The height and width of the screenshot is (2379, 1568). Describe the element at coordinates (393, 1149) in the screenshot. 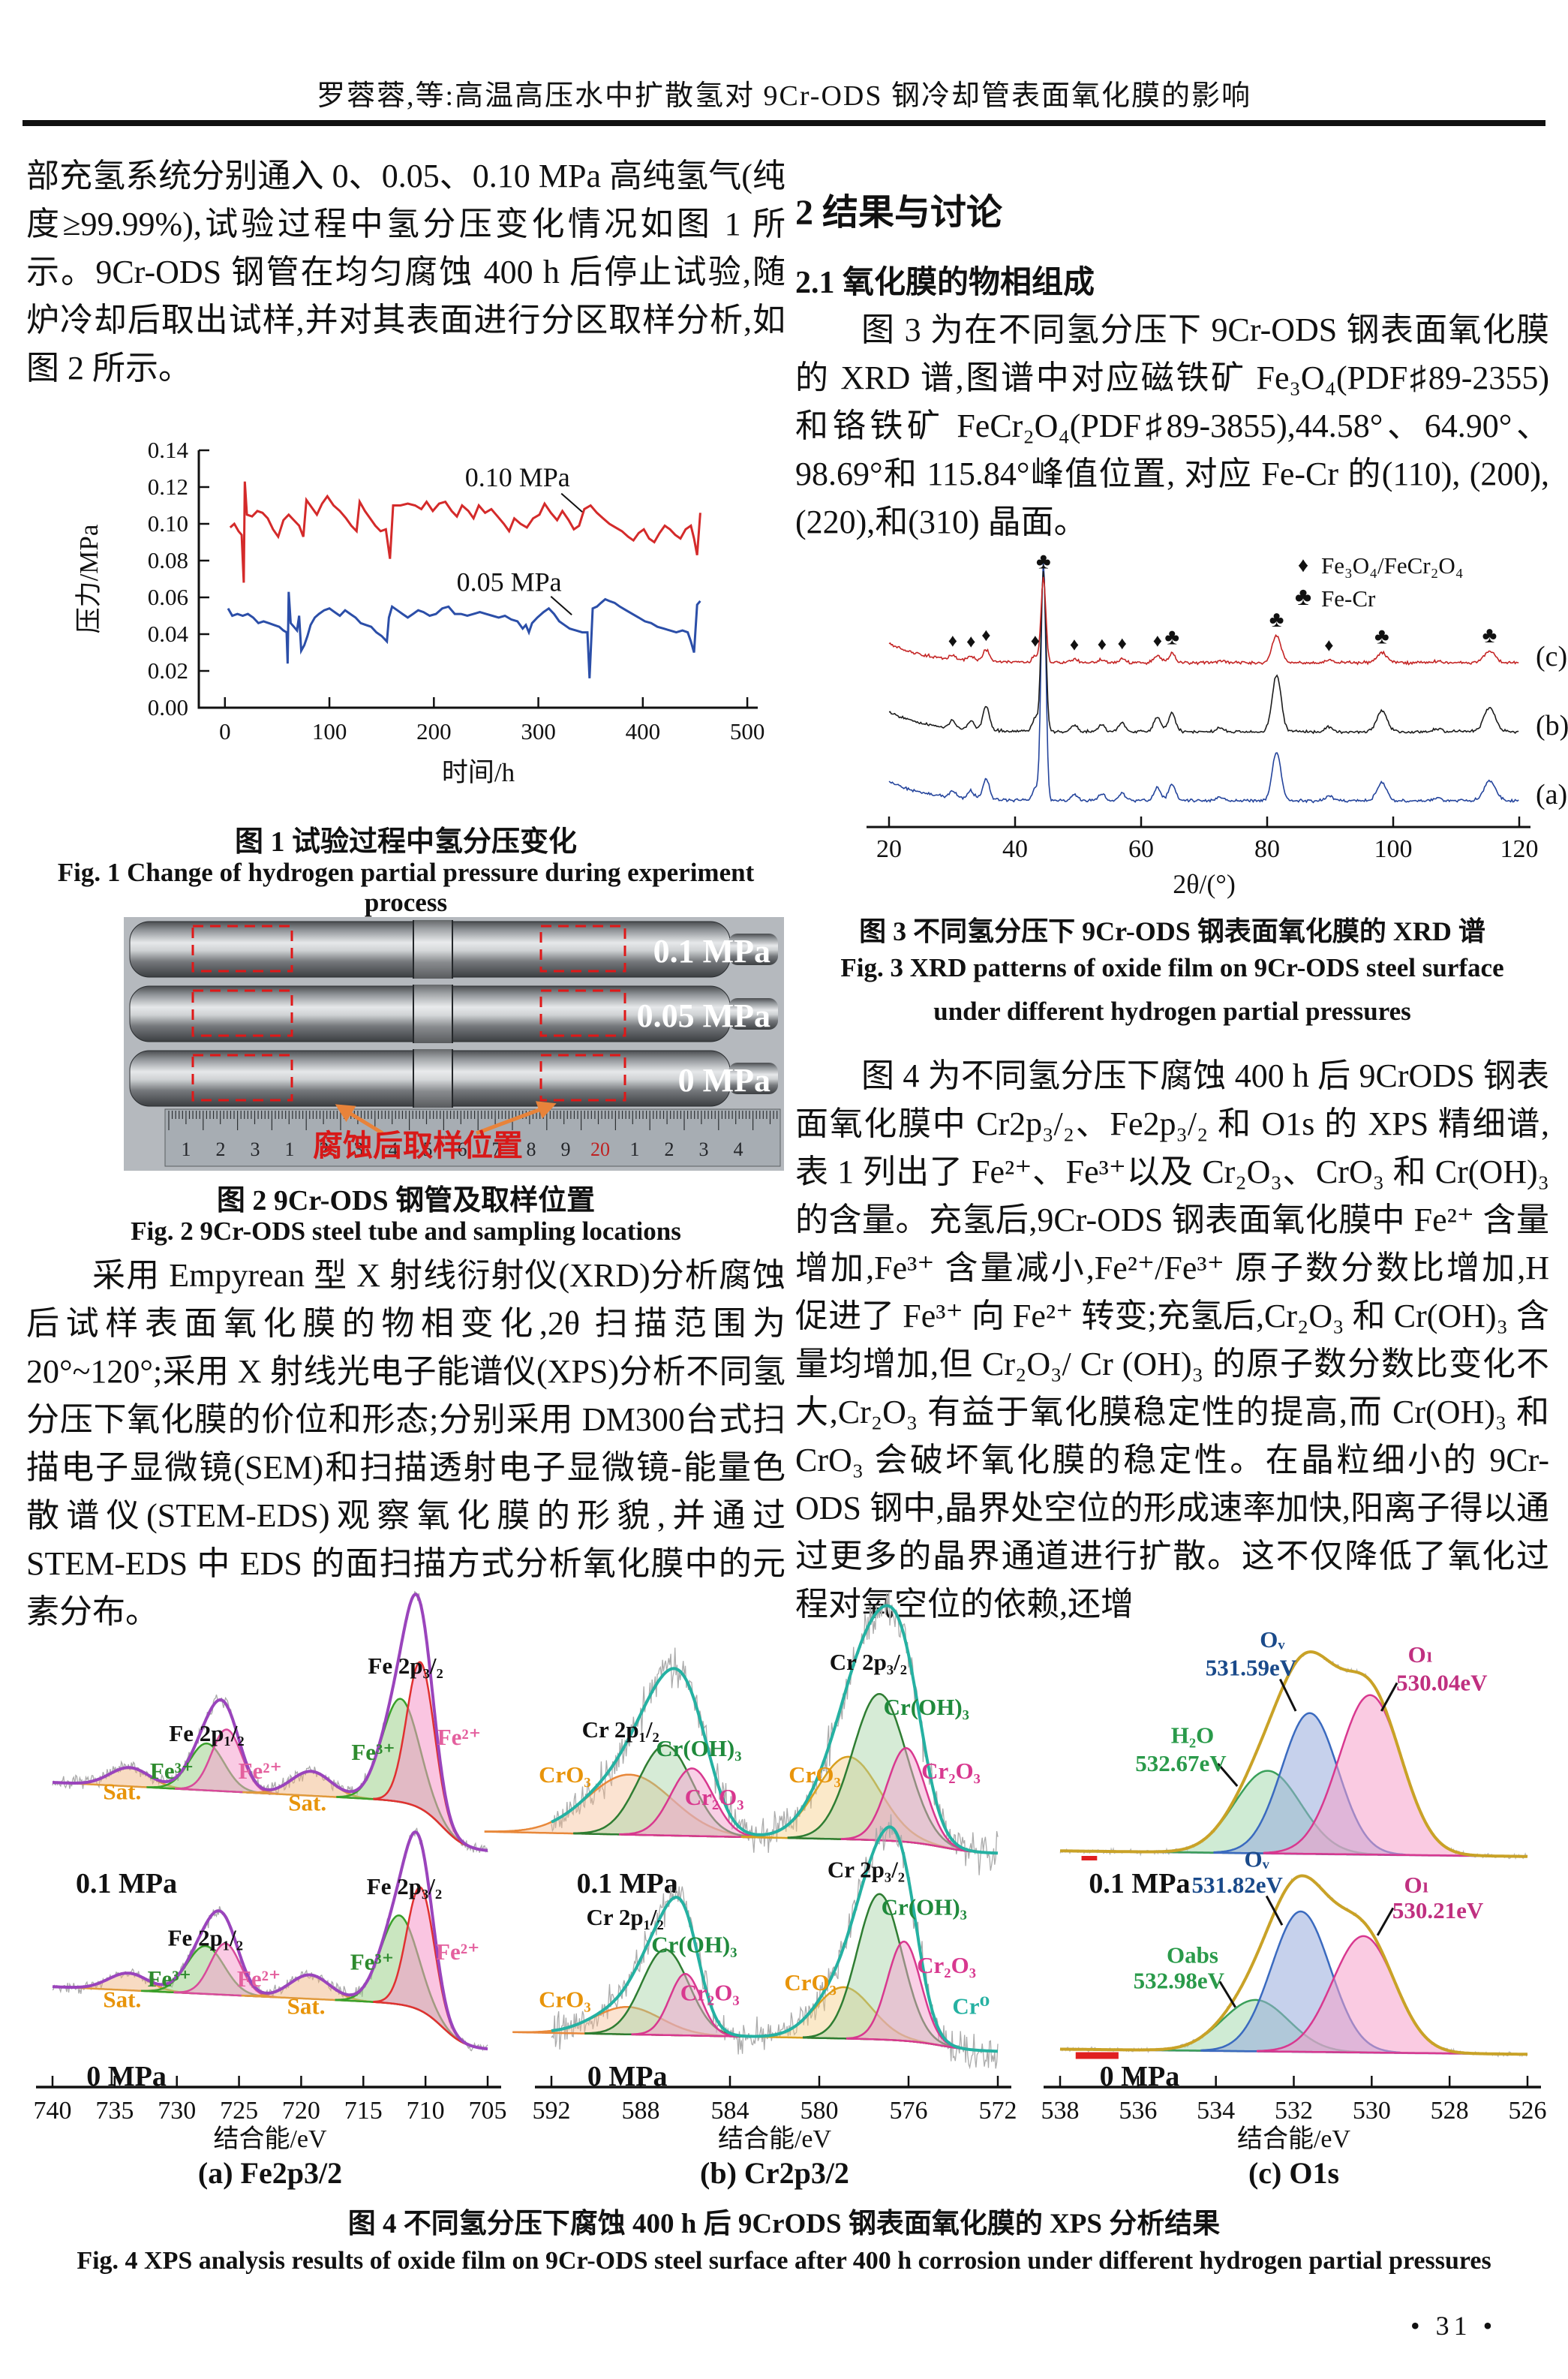

I see `ruler-number: 4` at that location.